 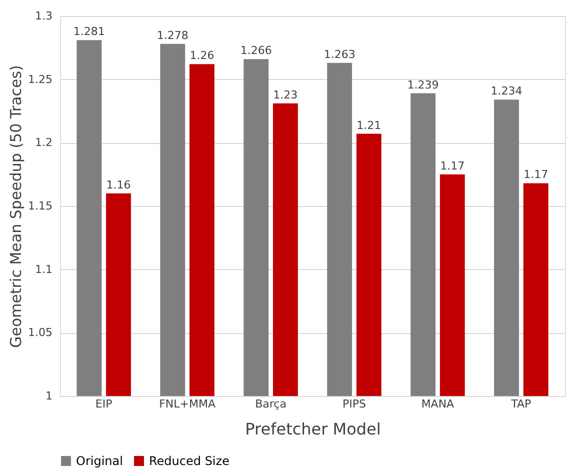 What do you see at coordinates (99, 461) in the screenshot?
I see `legend-label: Original` at bounding box center [99, 461].